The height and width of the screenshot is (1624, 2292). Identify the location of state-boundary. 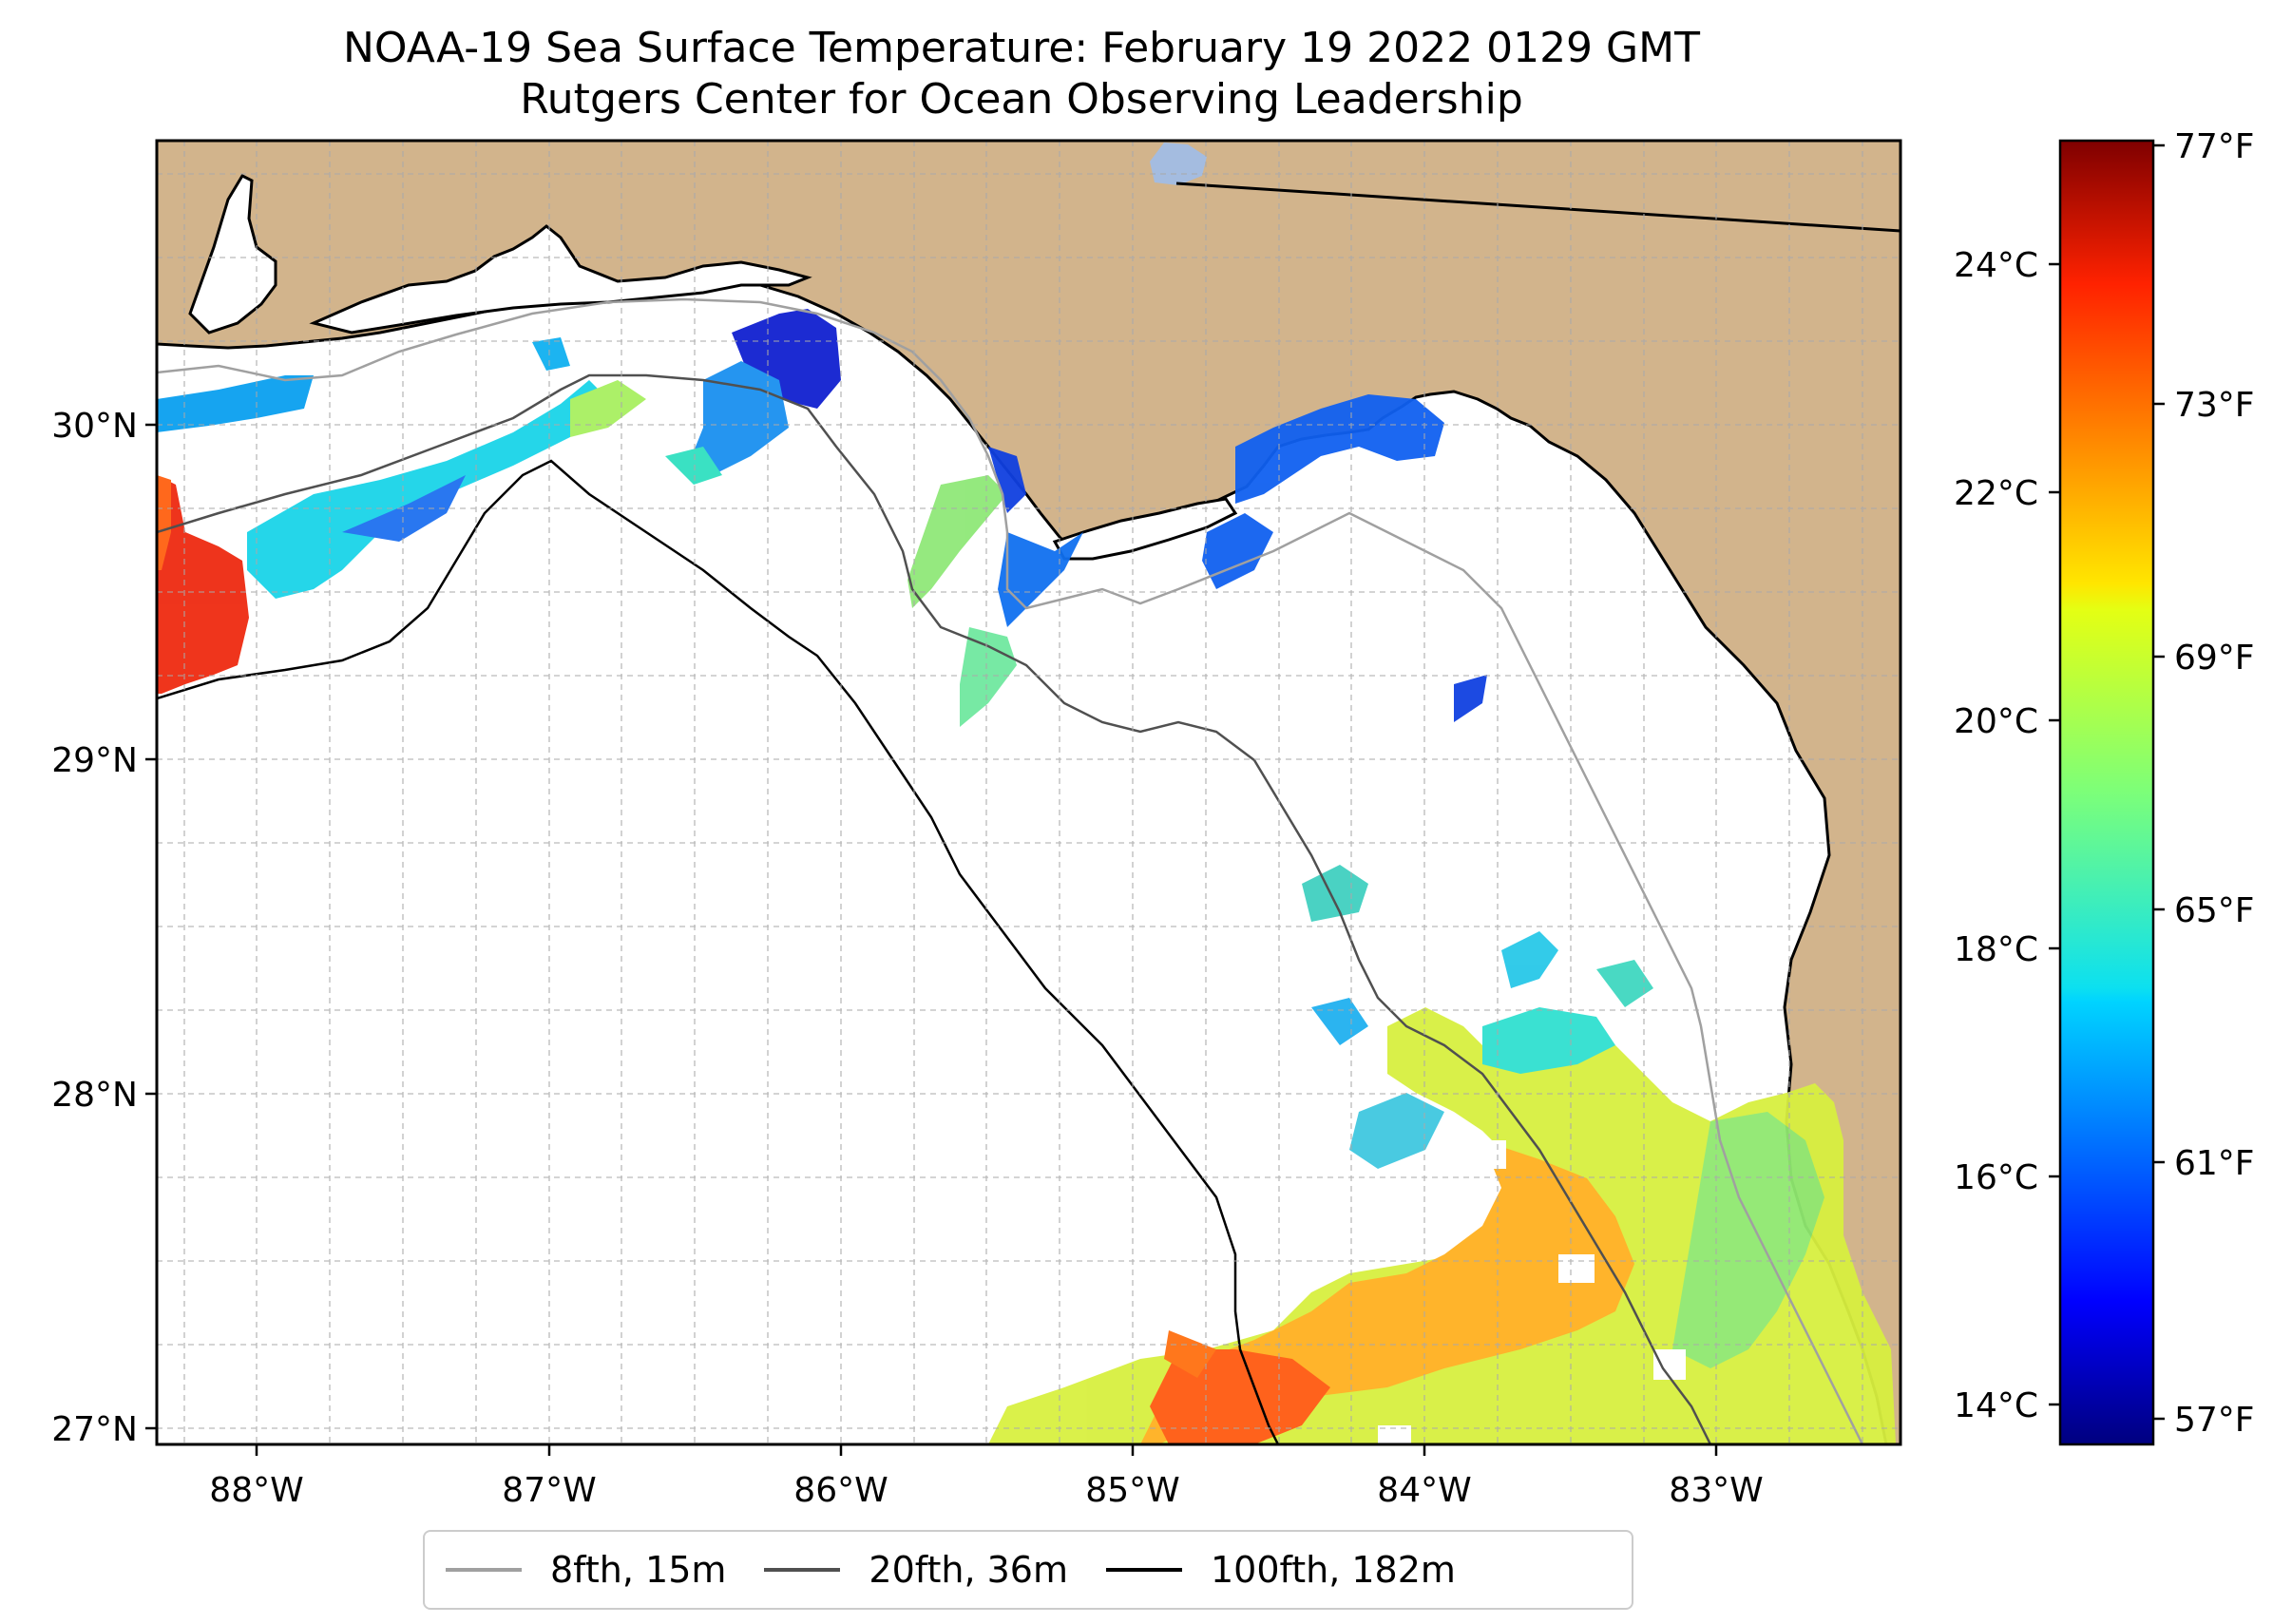
(1537, 207).